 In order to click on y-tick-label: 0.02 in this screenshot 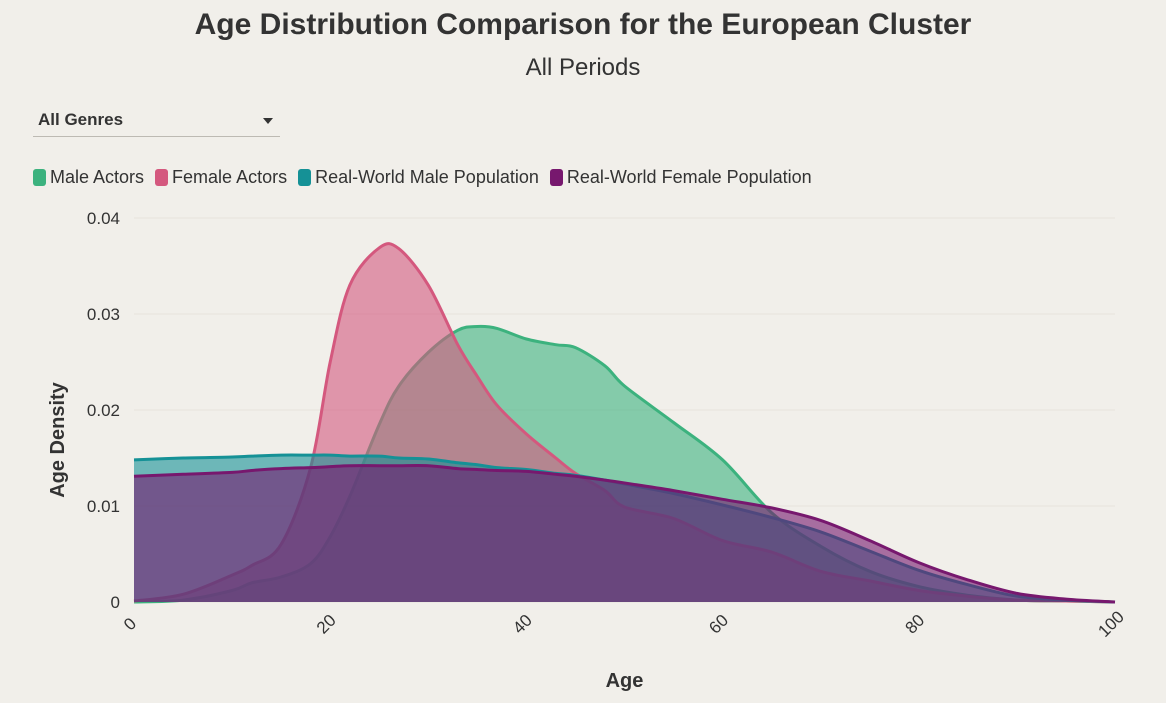, I will do `click(103, 410)`.